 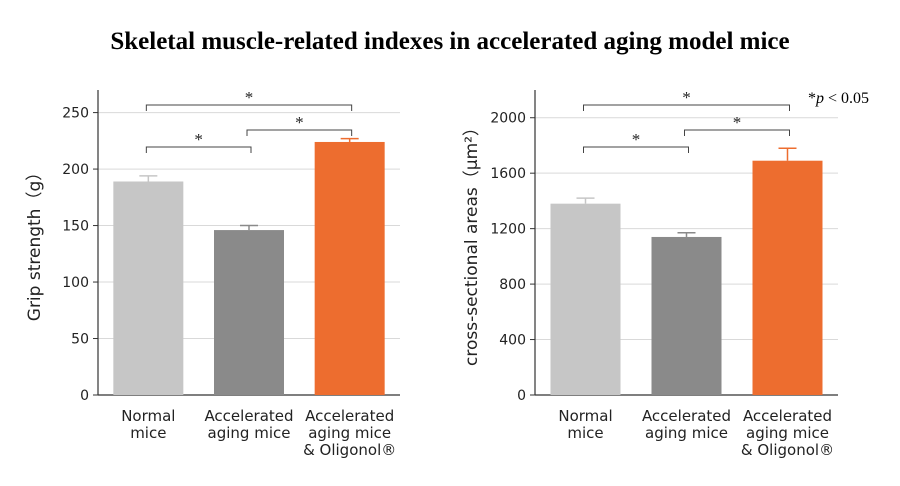 I want to click on y-tick-label: 150, so click(x=75, y=227).